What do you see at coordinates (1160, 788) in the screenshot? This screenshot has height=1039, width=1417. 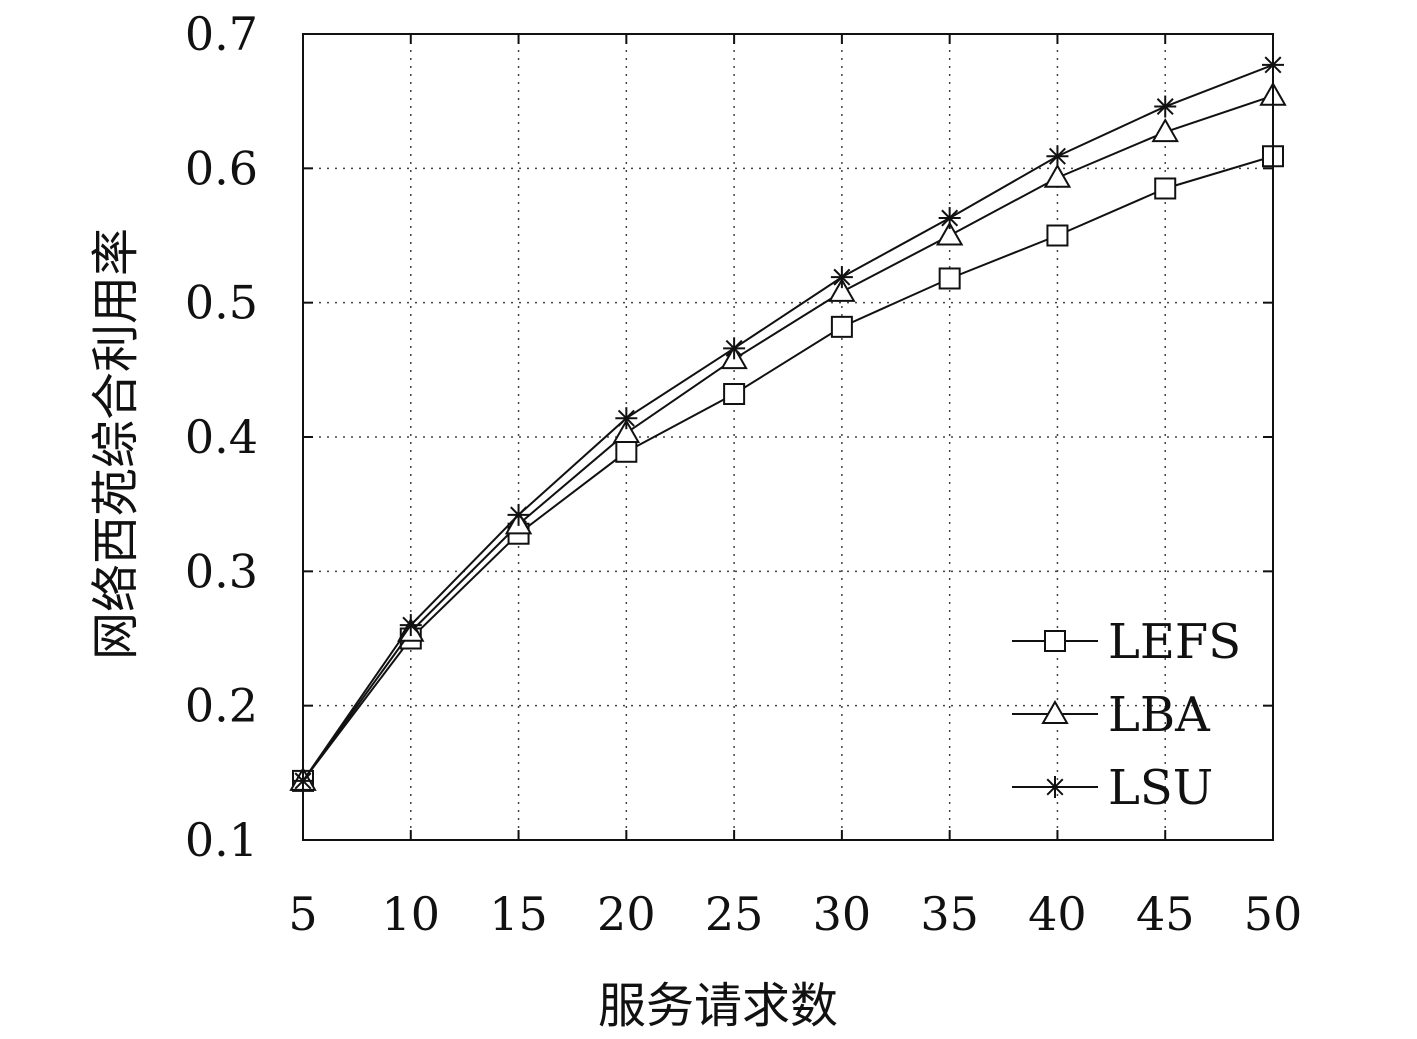 I see `legend-label: LSU` at bounding box center [1160, 788].